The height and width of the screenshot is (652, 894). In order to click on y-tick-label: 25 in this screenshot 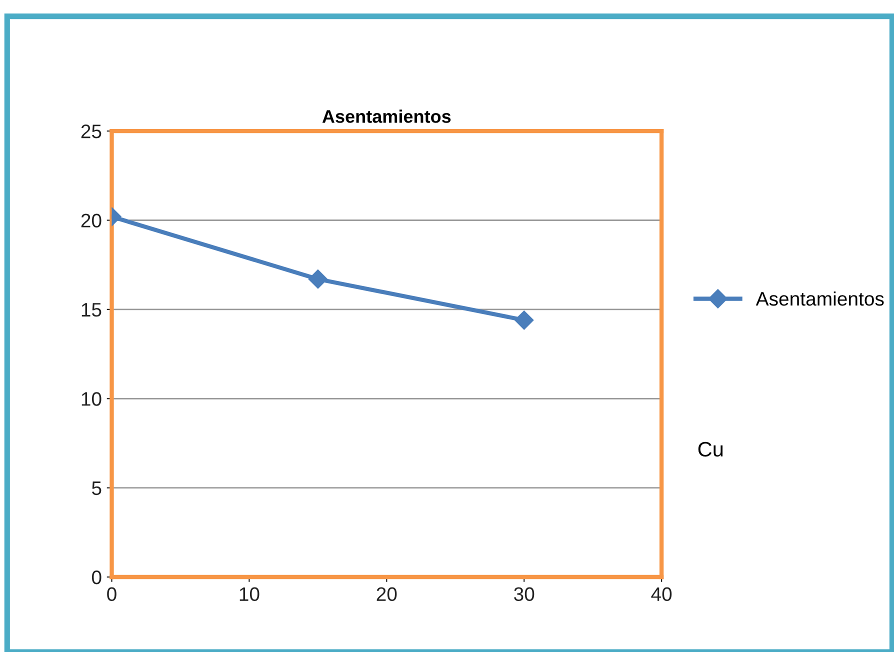, I will do `click(91, 131)`.